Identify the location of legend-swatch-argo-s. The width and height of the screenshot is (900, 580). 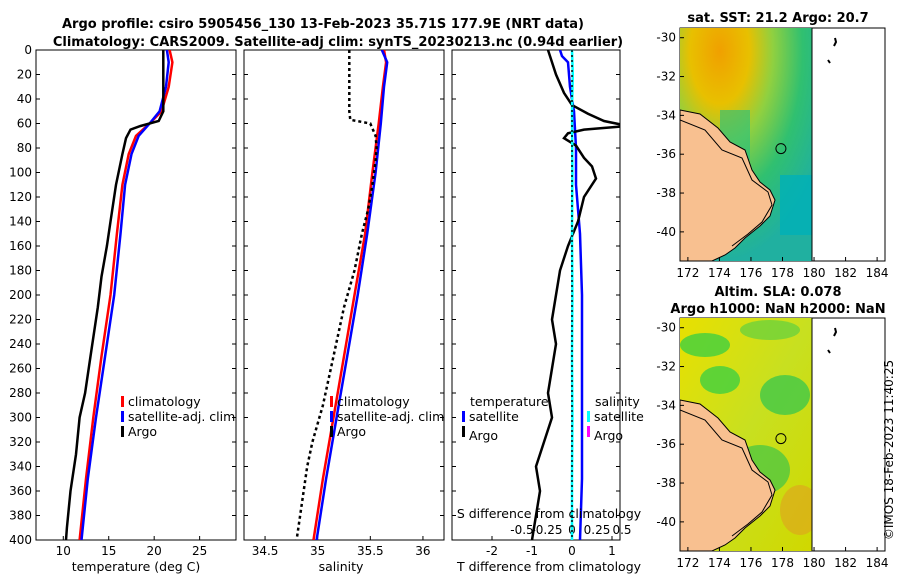
(331, 431).